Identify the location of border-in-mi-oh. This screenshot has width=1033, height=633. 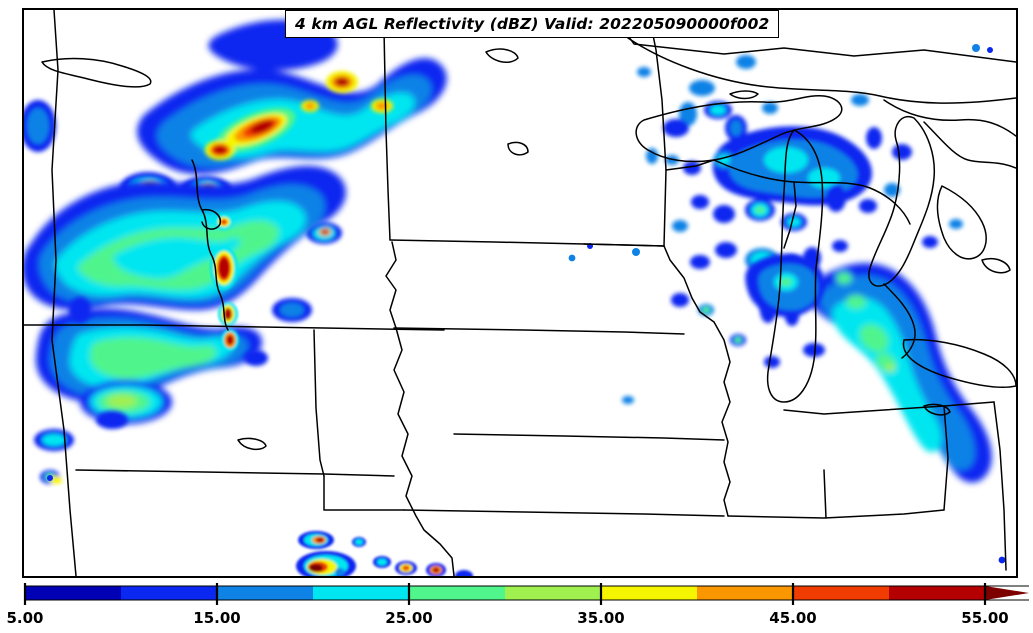
(889, 408).